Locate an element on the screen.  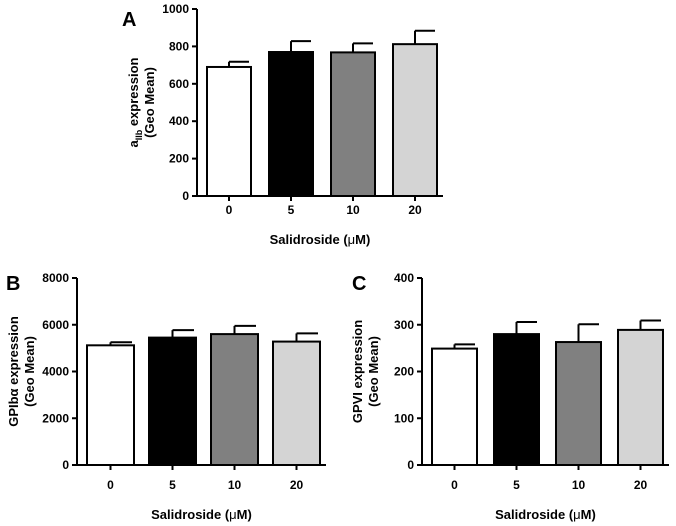
y-axis-label: aIIb expression(Geo Mean) is located at coordinates (141, 102).